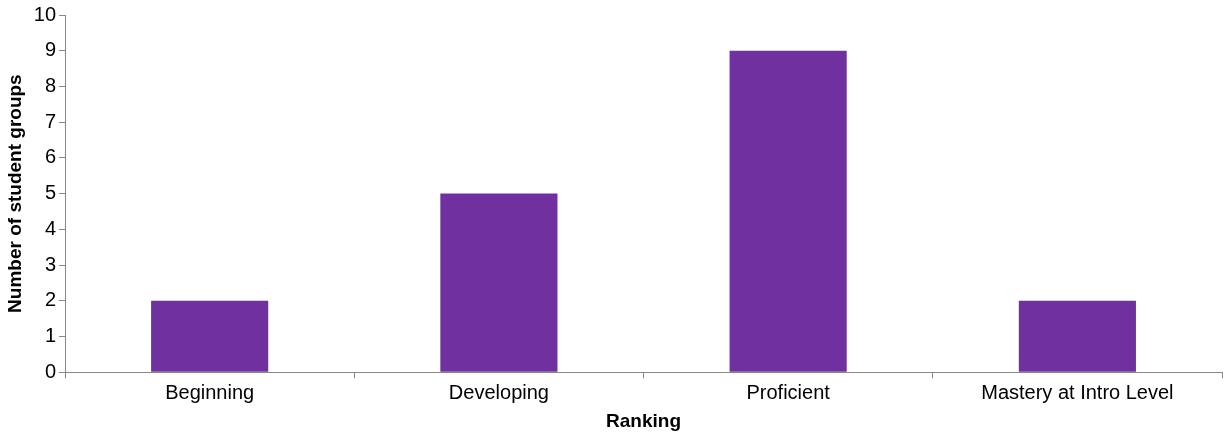 The image size is (1230, 435). Describe the element at coordinates (50, 156) in the screenshot. I see `y-tick-label: 6` at that location.